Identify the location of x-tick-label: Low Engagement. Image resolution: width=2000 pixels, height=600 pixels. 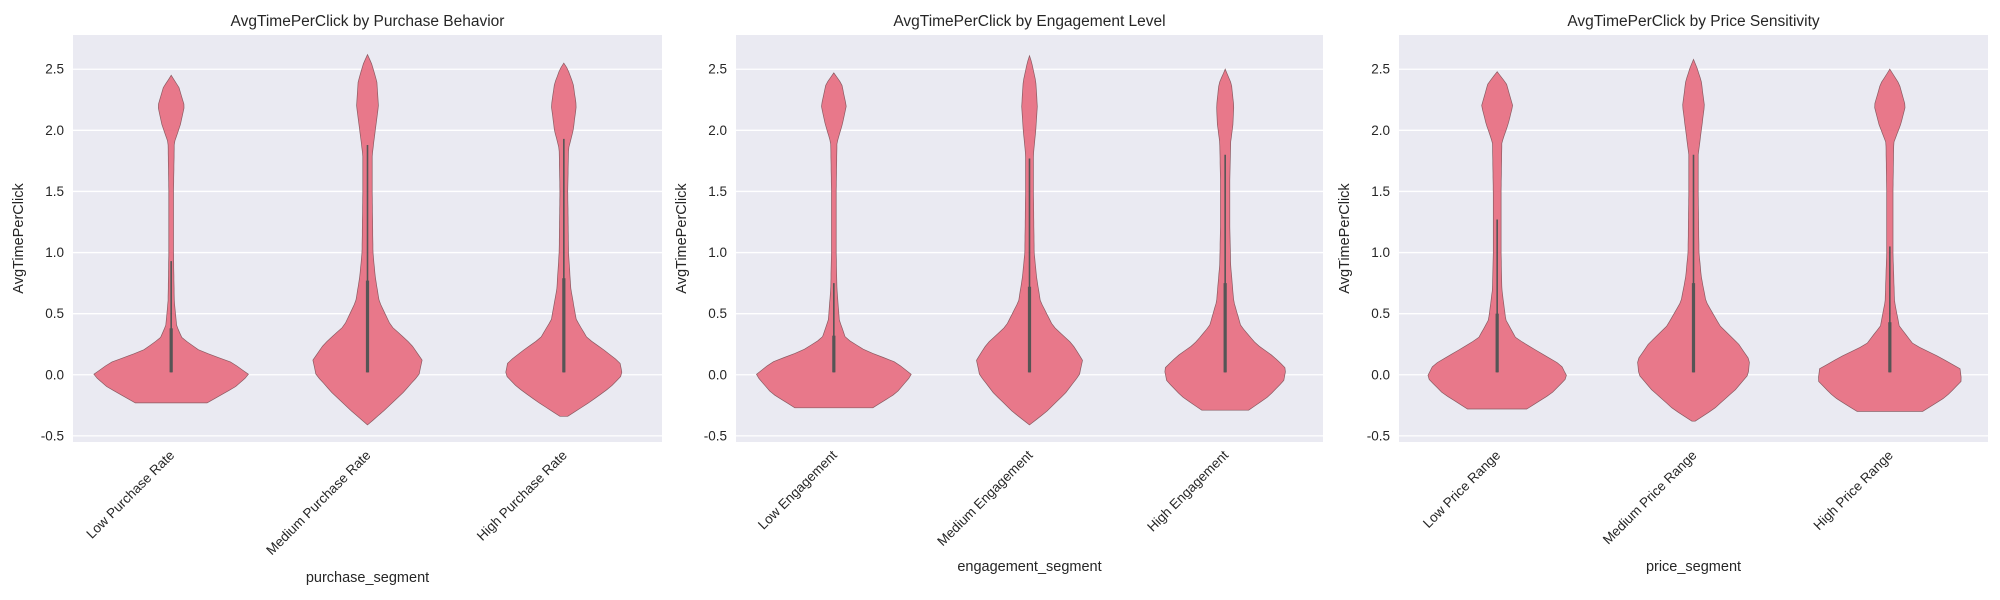
(797, 489).